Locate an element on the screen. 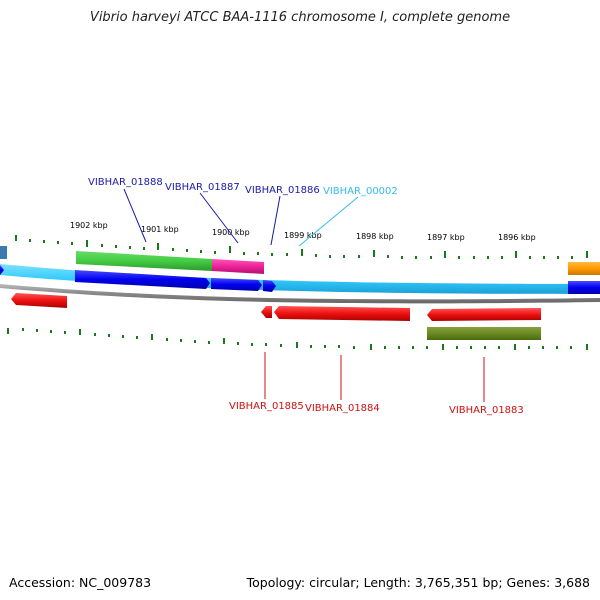 The image size is (600, 600). inner-ring is located at coordinates (300, 294).